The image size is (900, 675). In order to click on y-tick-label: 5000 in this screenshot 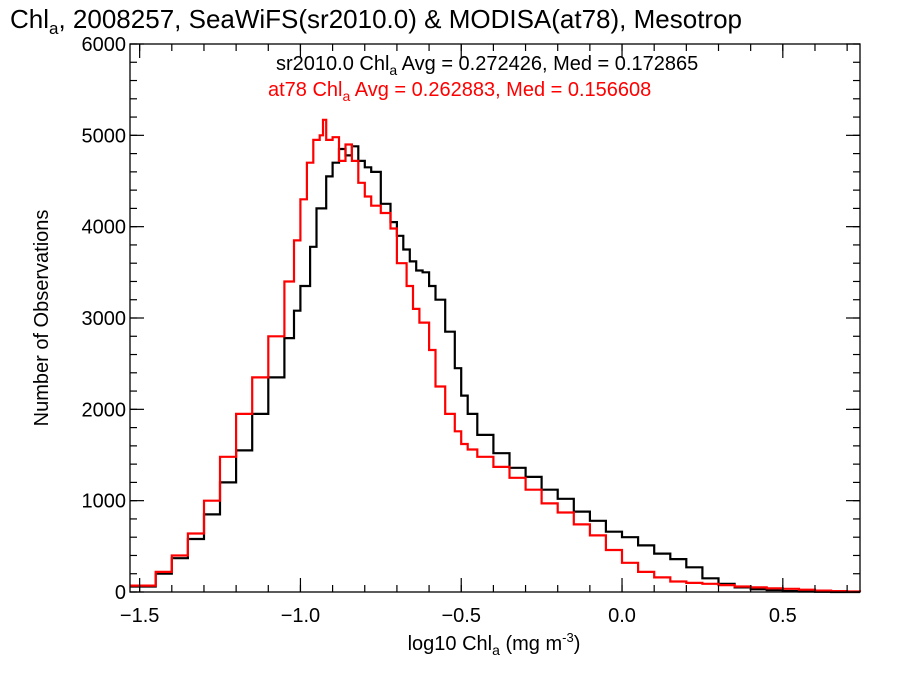, I will do `click(104, 136)`.